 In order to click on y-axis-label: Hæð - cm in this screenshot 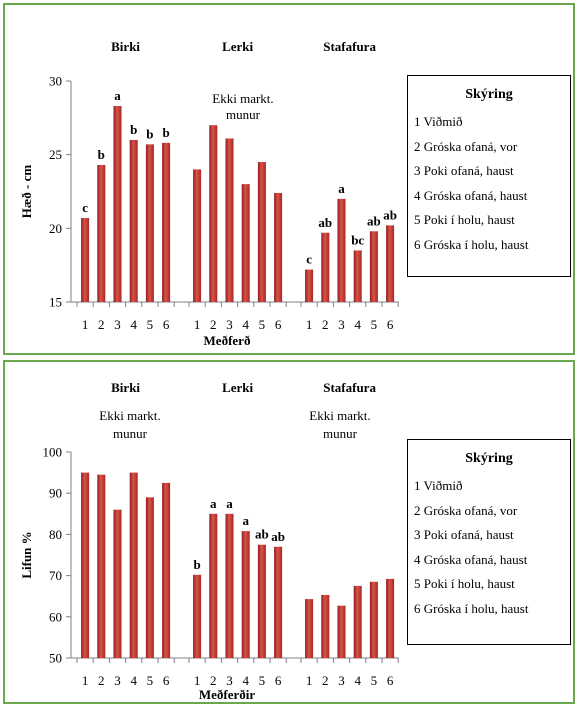, I will do `click(26, 192)`.